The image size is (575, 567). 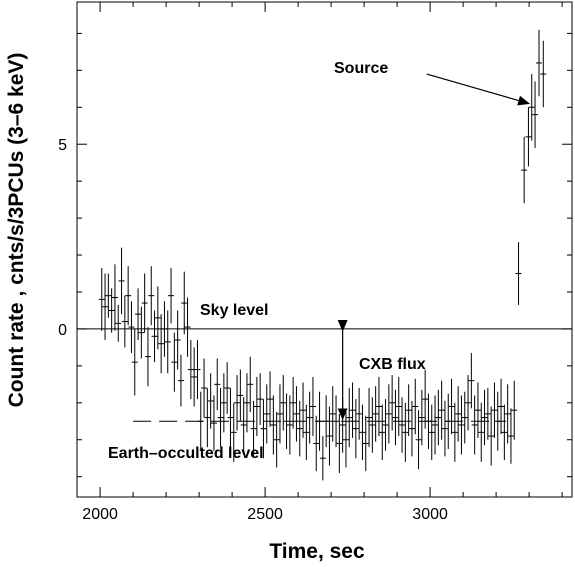 I want to click on x-tick-label: 2000, so click(x=100, y=514).